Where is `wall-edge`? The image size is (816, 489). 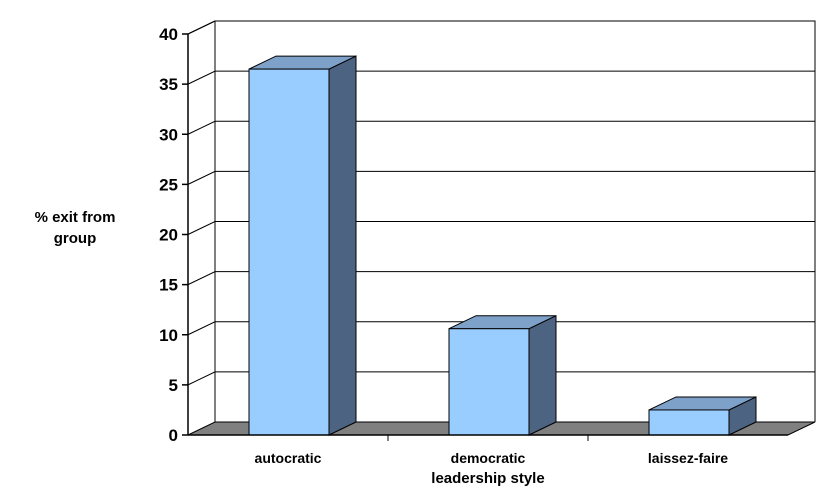
wall-edge is located at coordinates (201, 27).